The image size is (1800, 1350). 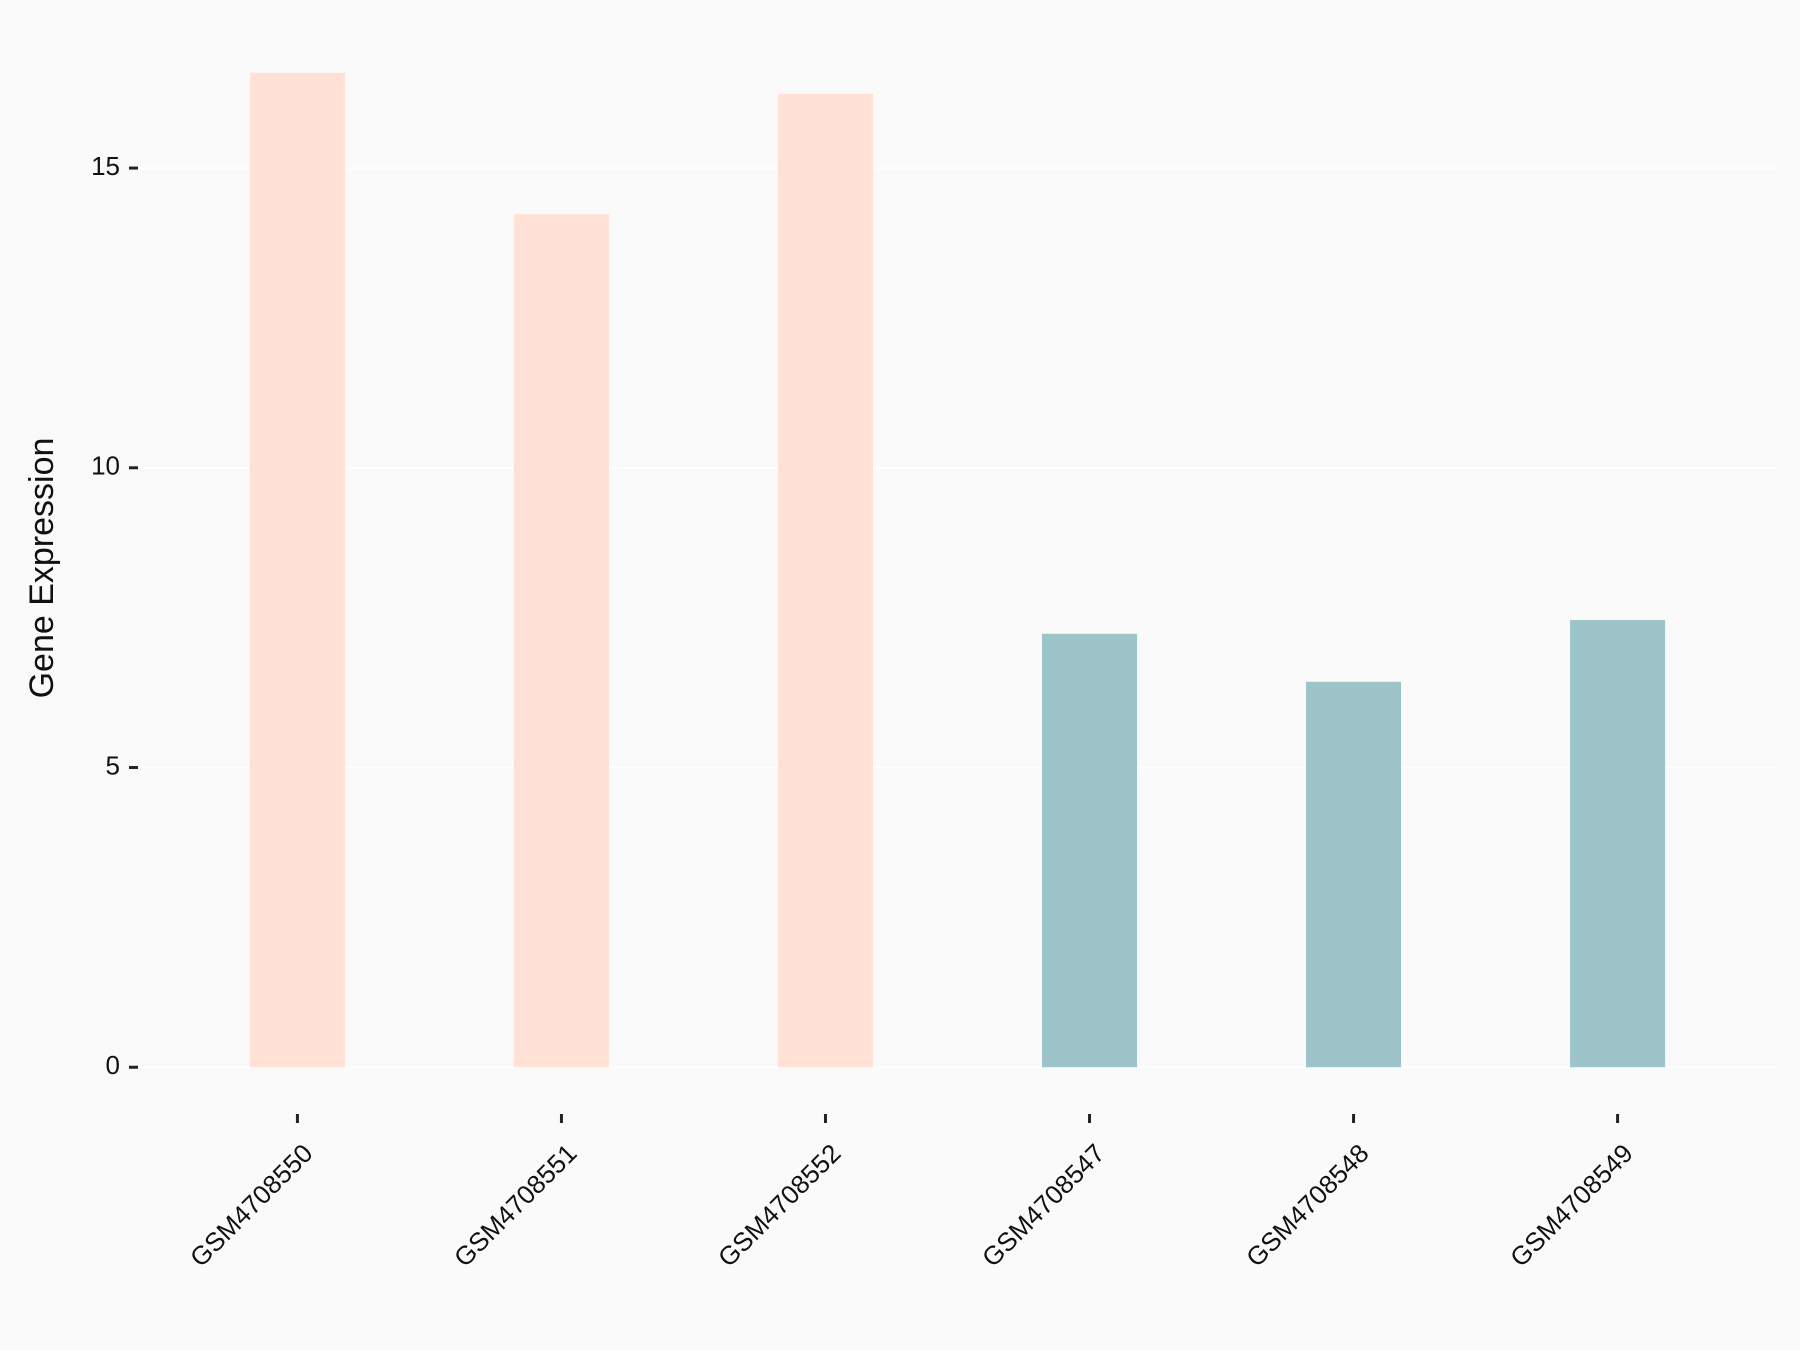 I want to click on y-tick-label: 5, so click(x=113, y=765).